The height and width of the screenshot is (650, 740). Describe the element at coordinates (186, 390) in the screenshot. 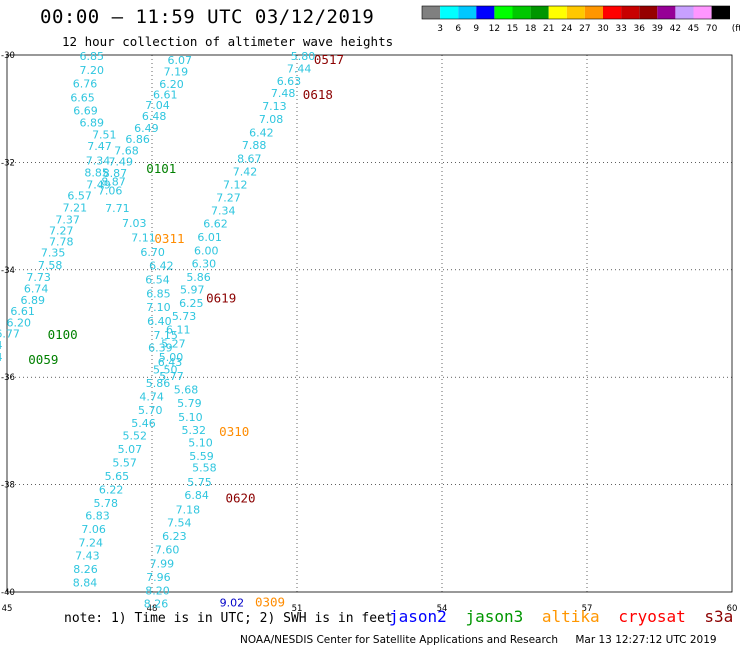

I see `wave-height-label: 5.68` at that location.